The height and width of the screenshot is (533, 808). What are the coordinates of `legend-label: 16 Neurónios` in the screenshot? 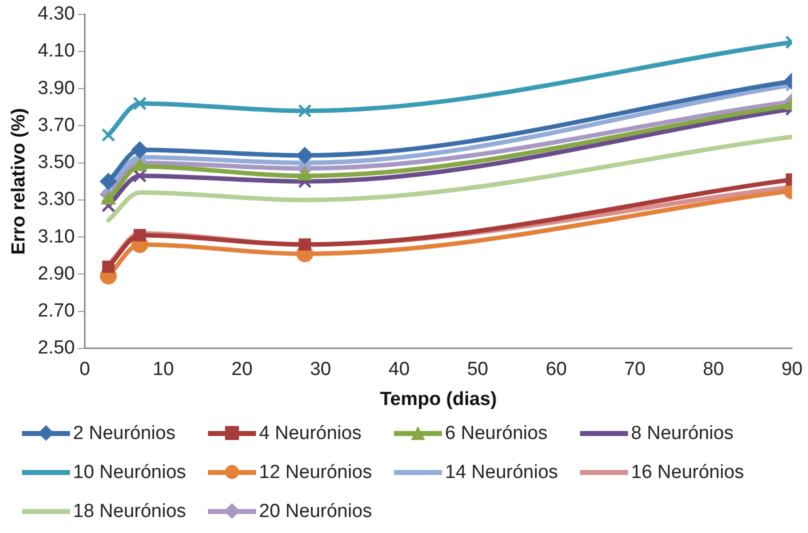 It's located at (687, 473).